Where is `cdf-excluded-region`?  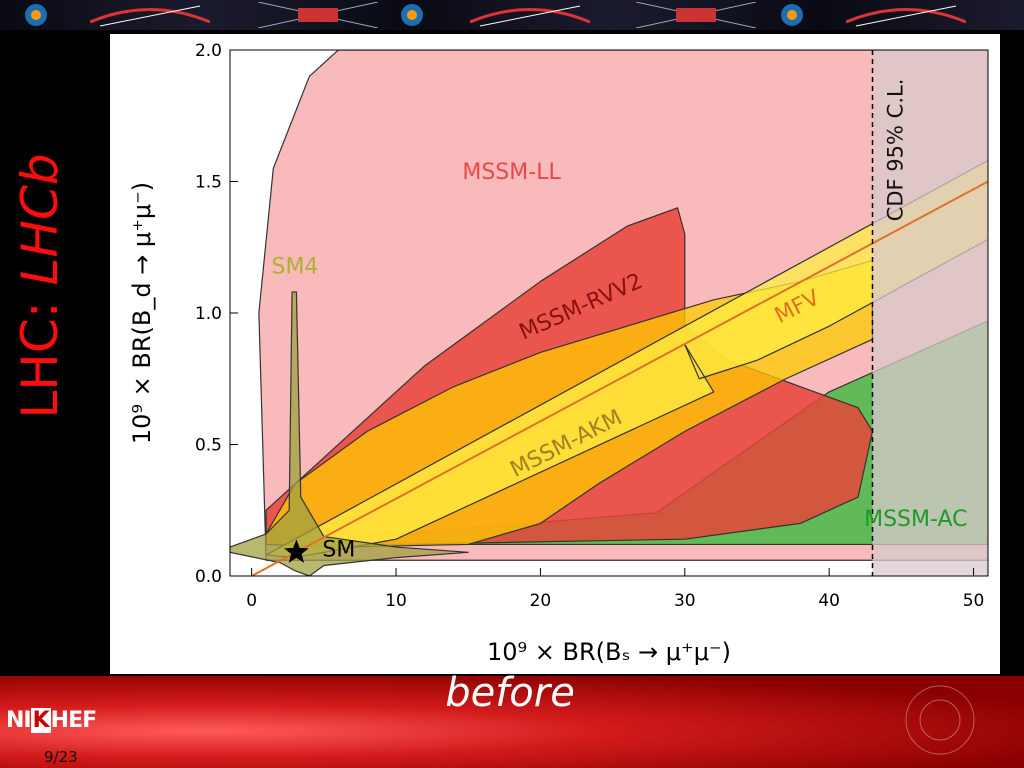 cdf-excluded-region is located at coordinates (930, 313).